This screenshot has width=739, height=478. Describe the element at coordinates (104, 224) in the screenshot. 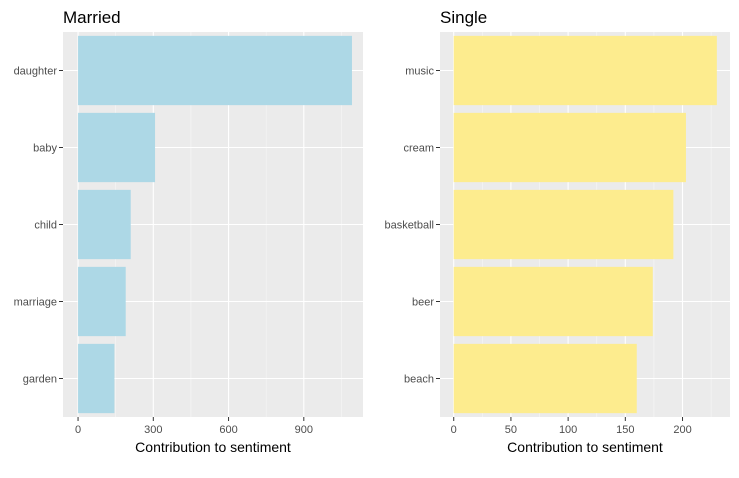

I see `bar-child` at that location.